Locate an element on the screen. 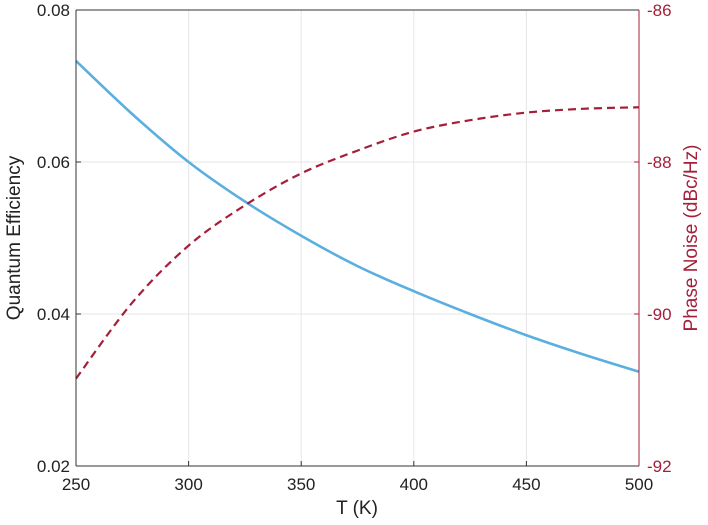  right-y-tick-label: -92 is located at coordinates (659, 466).